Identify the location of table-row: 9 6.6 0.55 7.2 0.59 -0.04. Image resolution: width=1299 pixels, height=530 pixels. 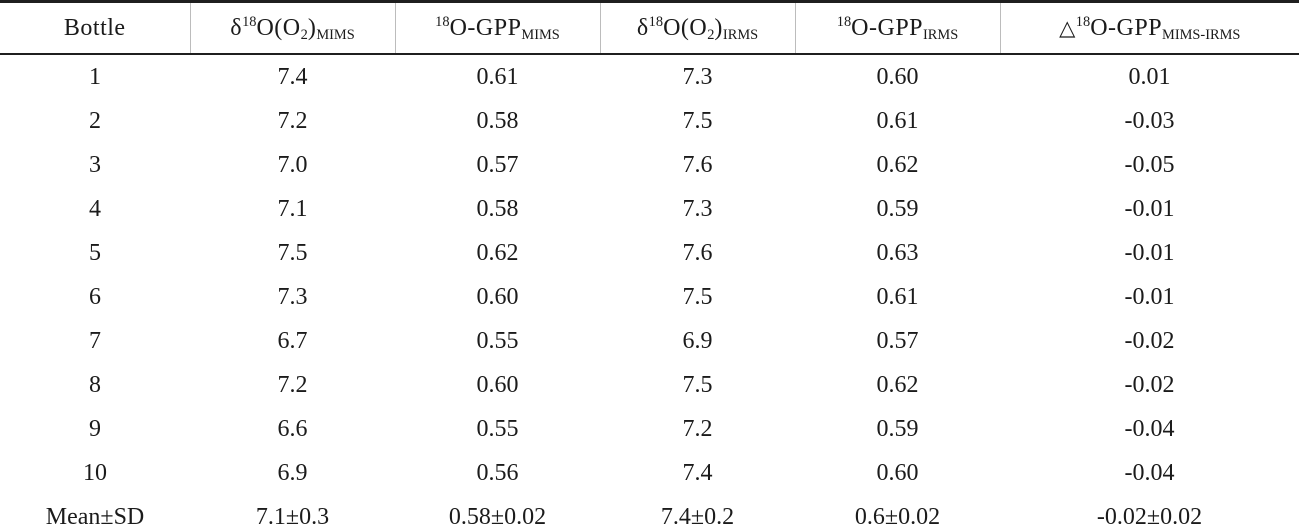
(649, 429).